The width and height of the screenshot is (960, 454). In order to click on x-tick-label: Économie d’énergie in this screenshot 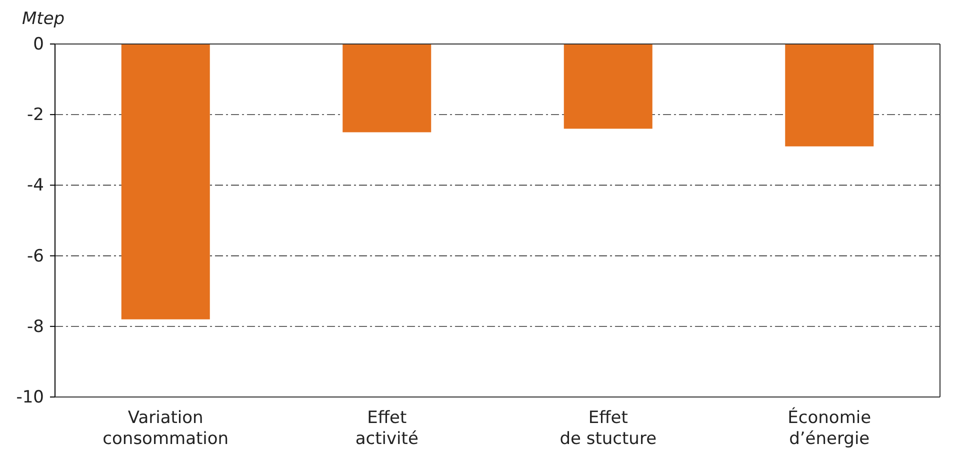, I will do `click(830, 428)`.